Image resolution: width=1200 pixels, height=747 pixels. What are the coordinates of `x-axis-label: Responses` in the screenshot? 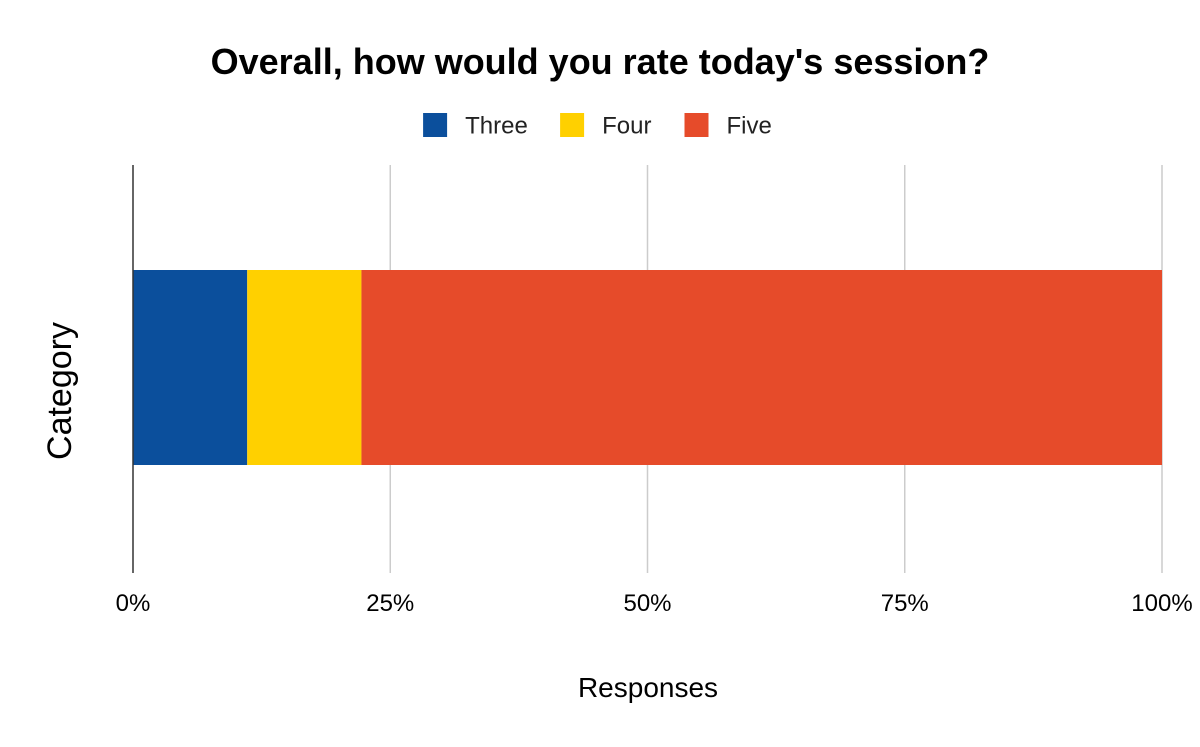 It's located at (648, 687).